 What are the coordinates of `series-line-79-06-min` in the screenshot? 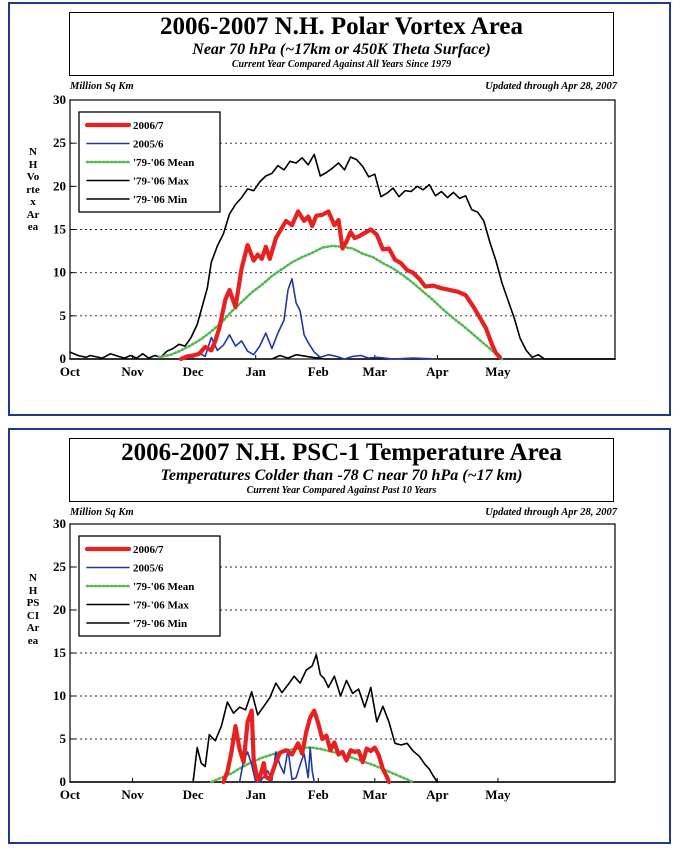 It's located at (342, 356).